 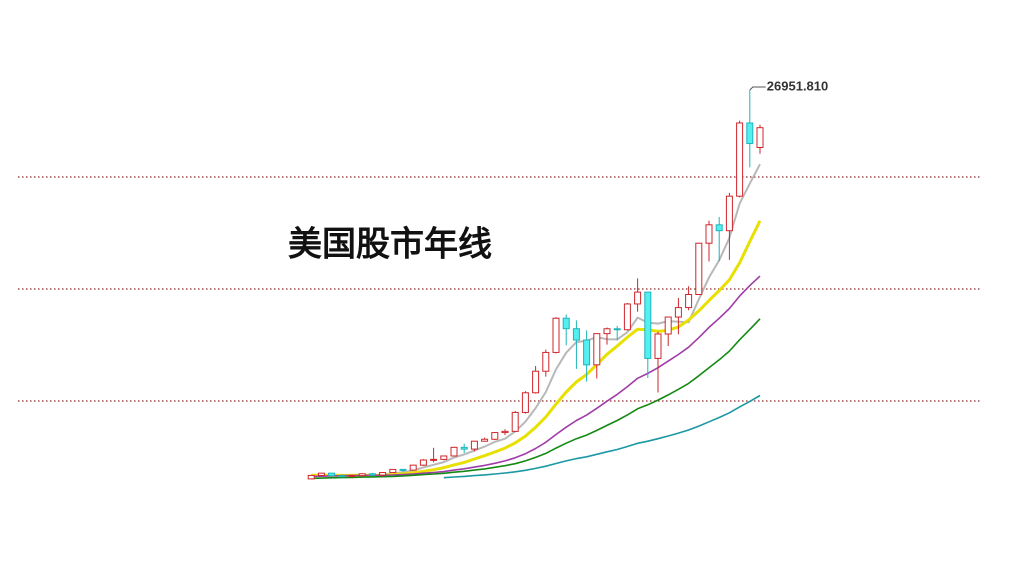 I want to click on annotation-leader, so click(x=757, y=88).